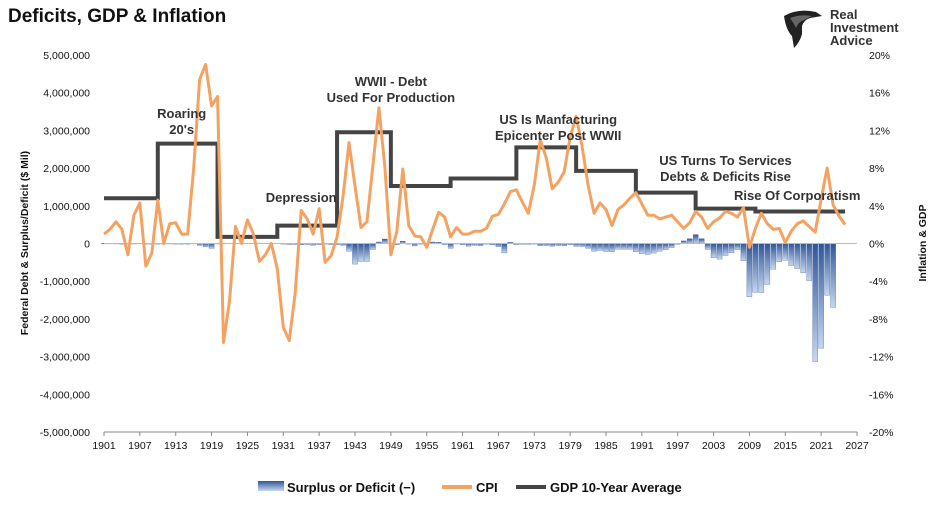  I want to click on y-right-tick-label: -8%, so click(878, 320).